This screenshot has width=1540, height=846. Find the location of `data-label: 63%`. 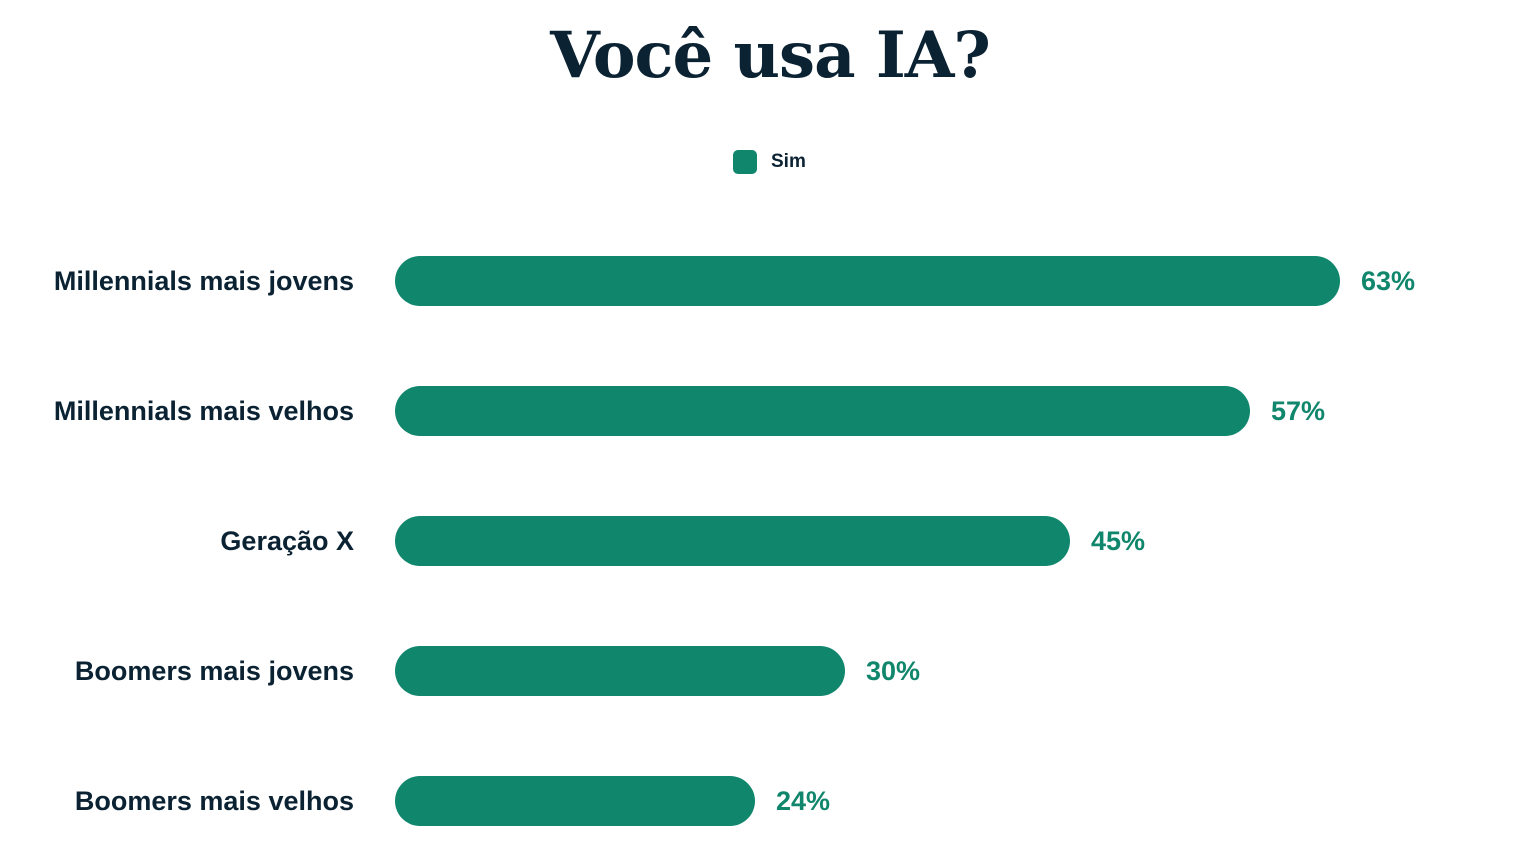

data-label: 63% is located at coordinates (1388, 281).